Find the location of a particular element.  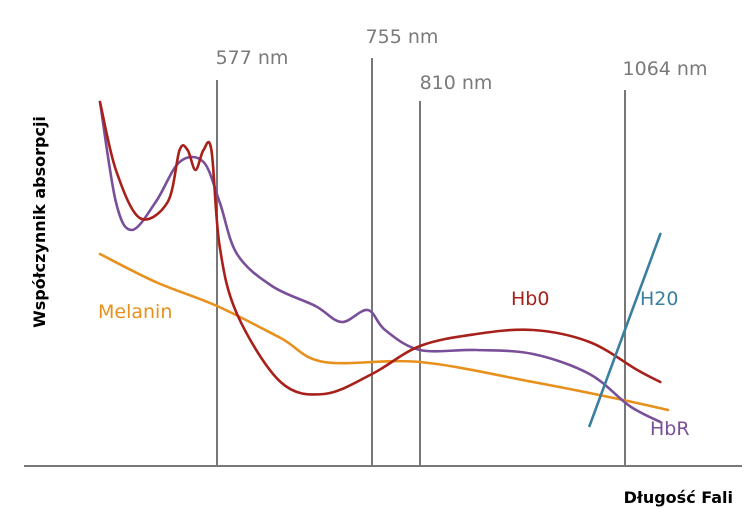

series-label-hbr: HbR is located at coordinates (670, 429).